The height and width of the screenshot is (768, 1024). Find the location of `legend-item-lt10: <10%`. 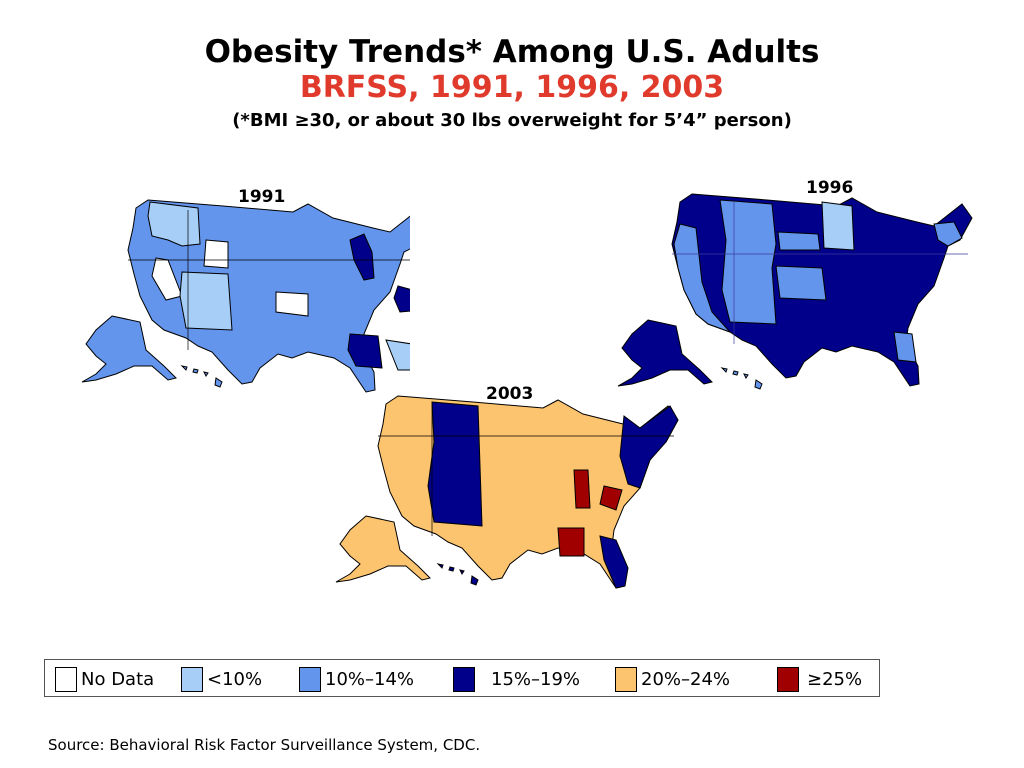

legend-item-lt10: <10% is located at coordinates (221, 679).